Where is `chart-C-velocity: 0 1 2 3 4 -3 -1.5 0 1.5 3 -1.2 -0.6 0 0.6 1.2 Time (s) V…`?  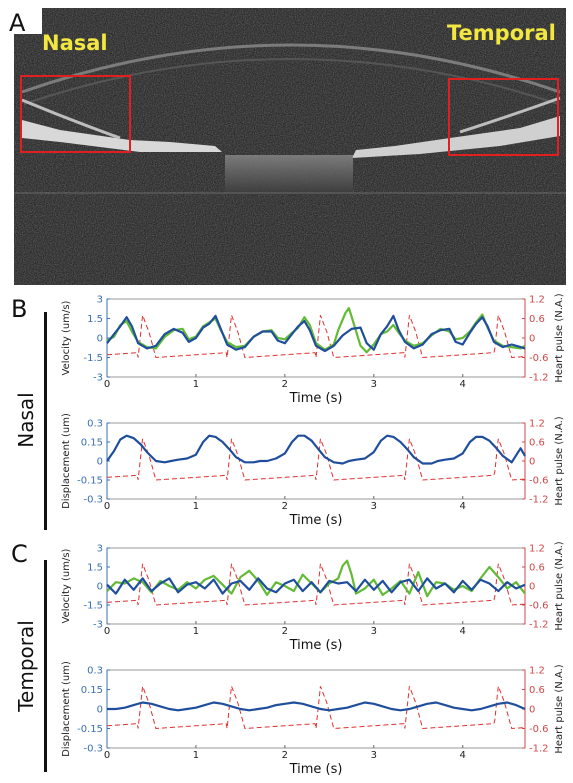
chart-C-velocity: 0 1 2 3 4 -3 -1.5 0 1.5 3 -1.2 -0.6 0 0.6 1.2 Time (s) V… is located at coordinates (313, 597).